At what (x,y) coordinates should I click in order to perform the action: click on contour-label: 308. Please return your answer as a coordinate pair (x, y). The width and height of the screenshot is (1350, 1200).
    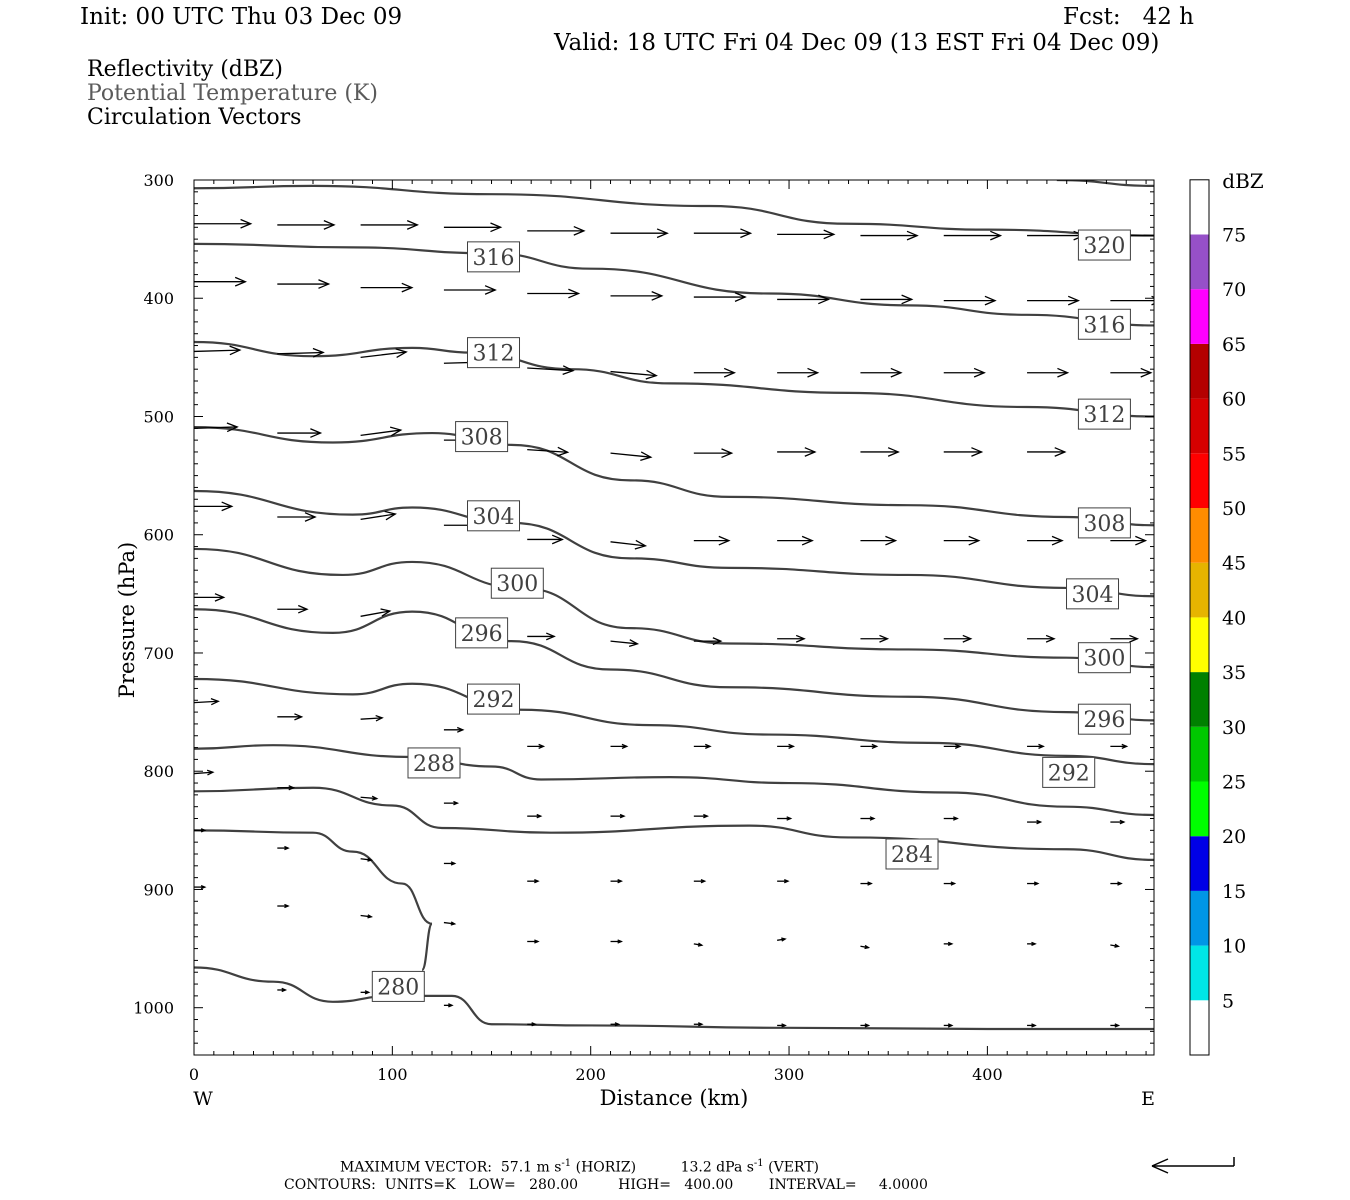
    Looking at the image, I should click on (482, 437).